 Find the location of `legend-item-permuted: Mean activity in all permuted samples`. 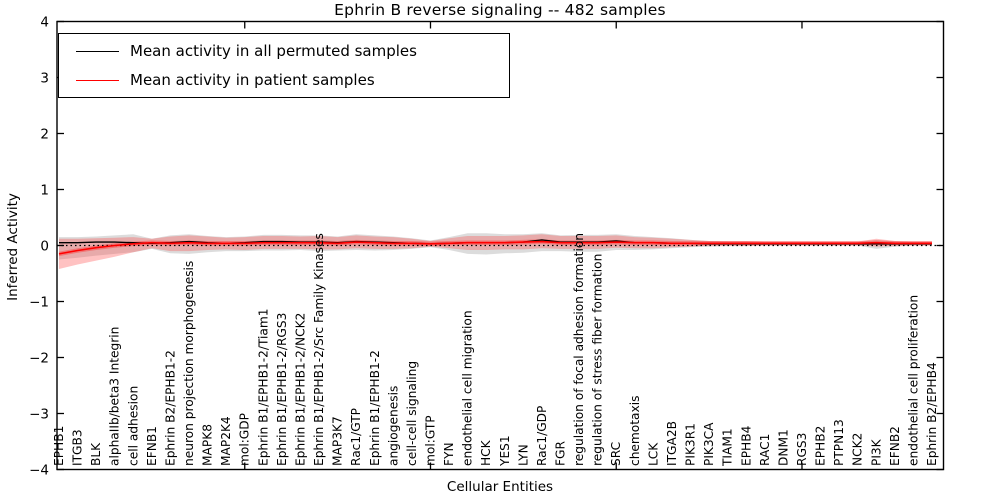

legend-item-permuted: Mean activity in all permuted samples is located at coordinates (292, 51).